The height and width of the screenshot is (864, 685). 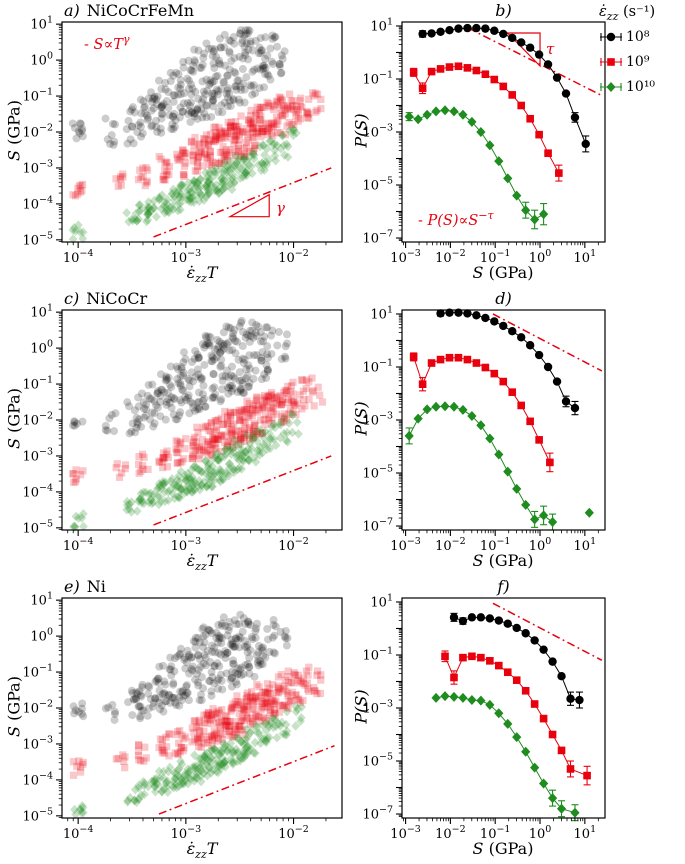 What do you see at coordinates (611, 62) in the screenshot?
I see `square-marker-icon` at bounding box center [611, 62].